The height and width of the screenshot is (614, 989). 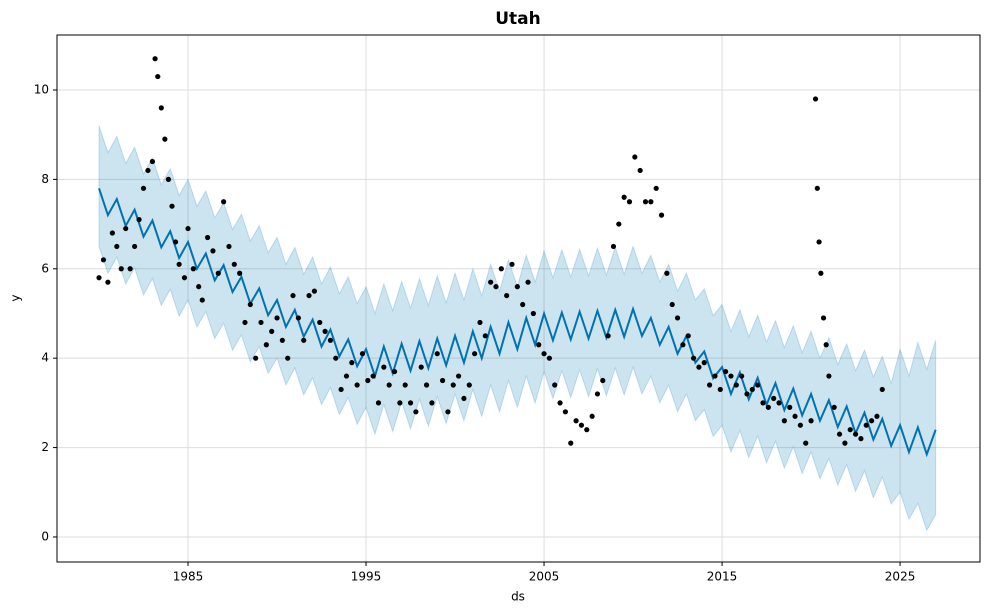 What do you see at coordinates (900, 577) in the screenshot?
I see `x-tick-label: 2025` at bounding box center [900, 577].